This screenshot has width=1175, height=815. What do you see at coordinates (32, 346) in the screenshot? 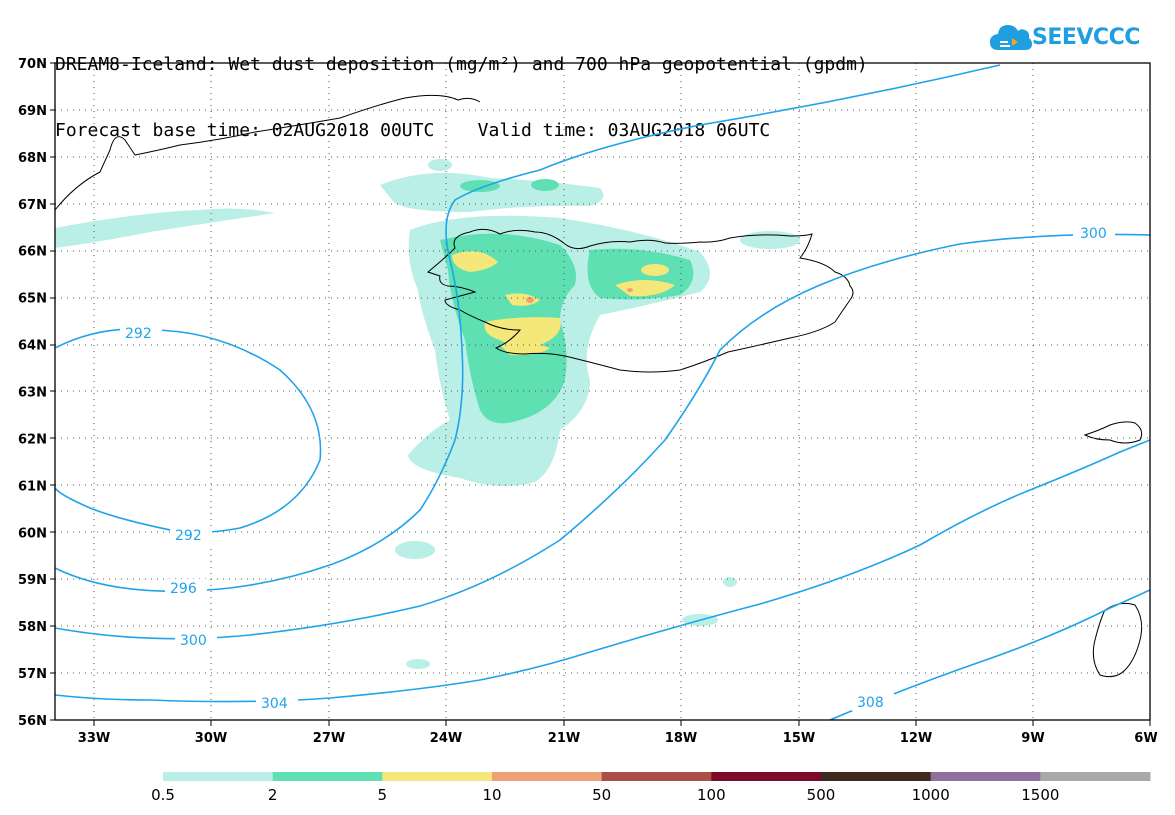
I see `latitude-label: 64N` at bounding box center [32, 346].